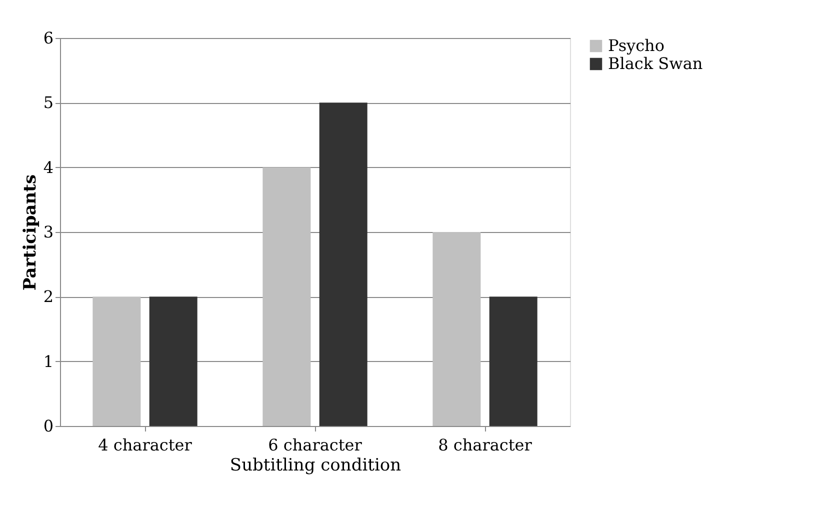 Image resolution: width=837 pixels, height=532 pixels. What do you see at coordinates (48, 361) in the screenshot?
I see `y-tick-label: 1` at bounding box center [48, 361].